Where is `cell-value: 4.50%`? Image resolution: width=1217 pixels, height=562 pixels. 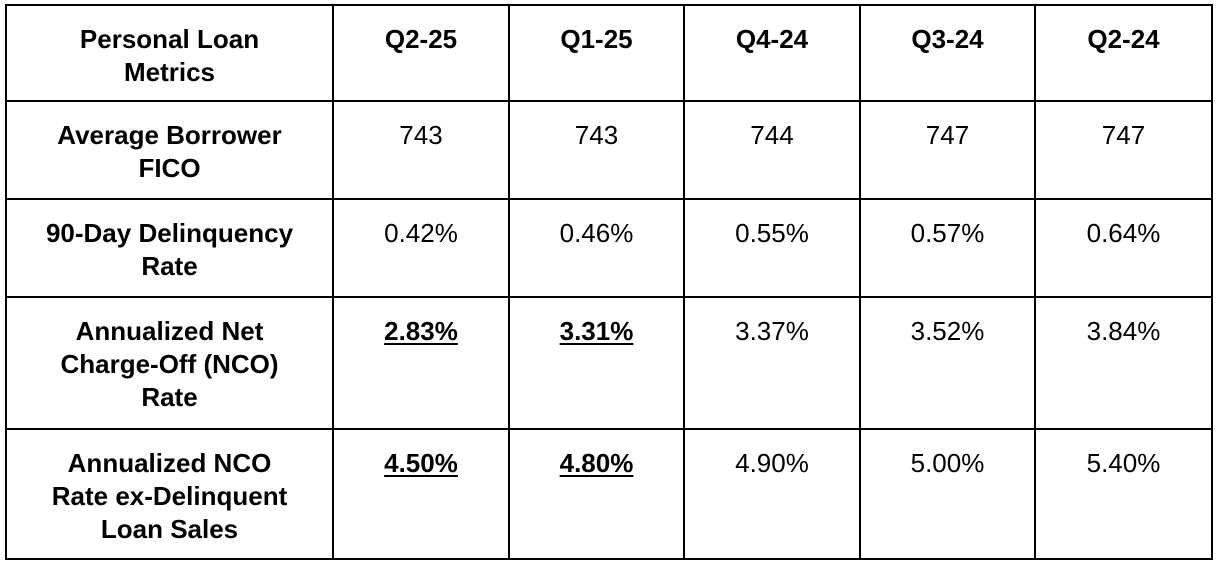
cell-value: 4.50% is located at coordinates (421, 463).